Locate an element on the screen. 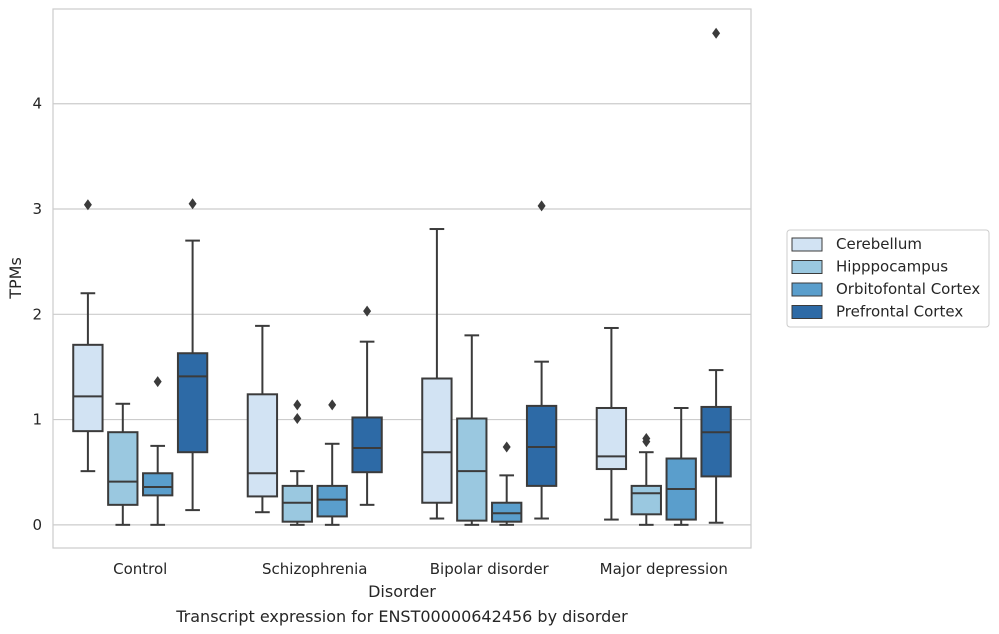  x-tick-label: Control is located at coordinates (140, 569).